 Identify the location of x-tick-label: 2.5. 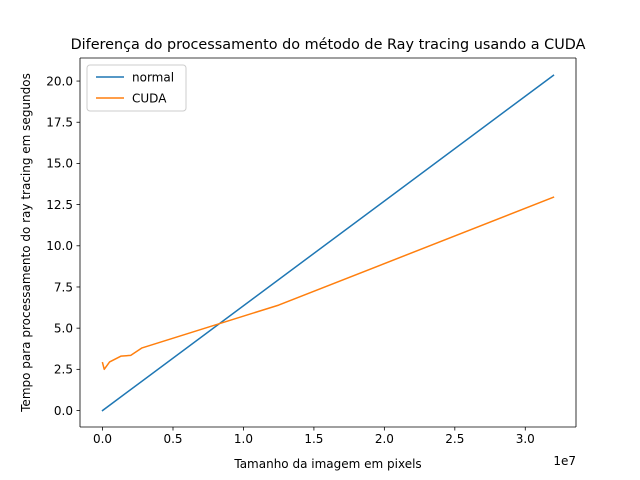
(454, 439).